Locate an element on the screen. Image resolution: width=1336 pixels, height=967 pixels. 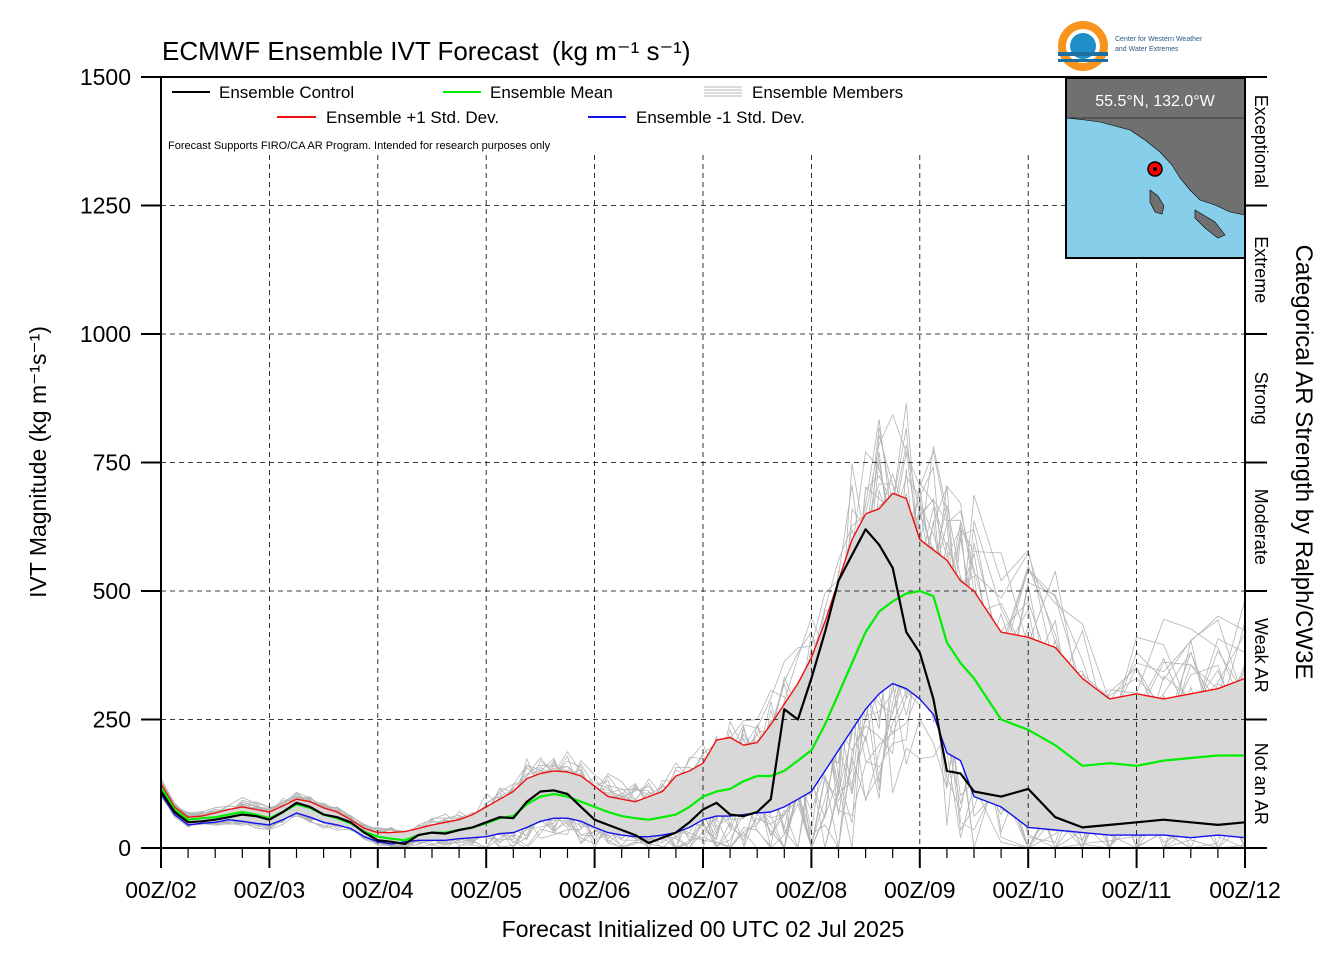
ar-category-label: Not an AR is located at coordinates (1261, 784).